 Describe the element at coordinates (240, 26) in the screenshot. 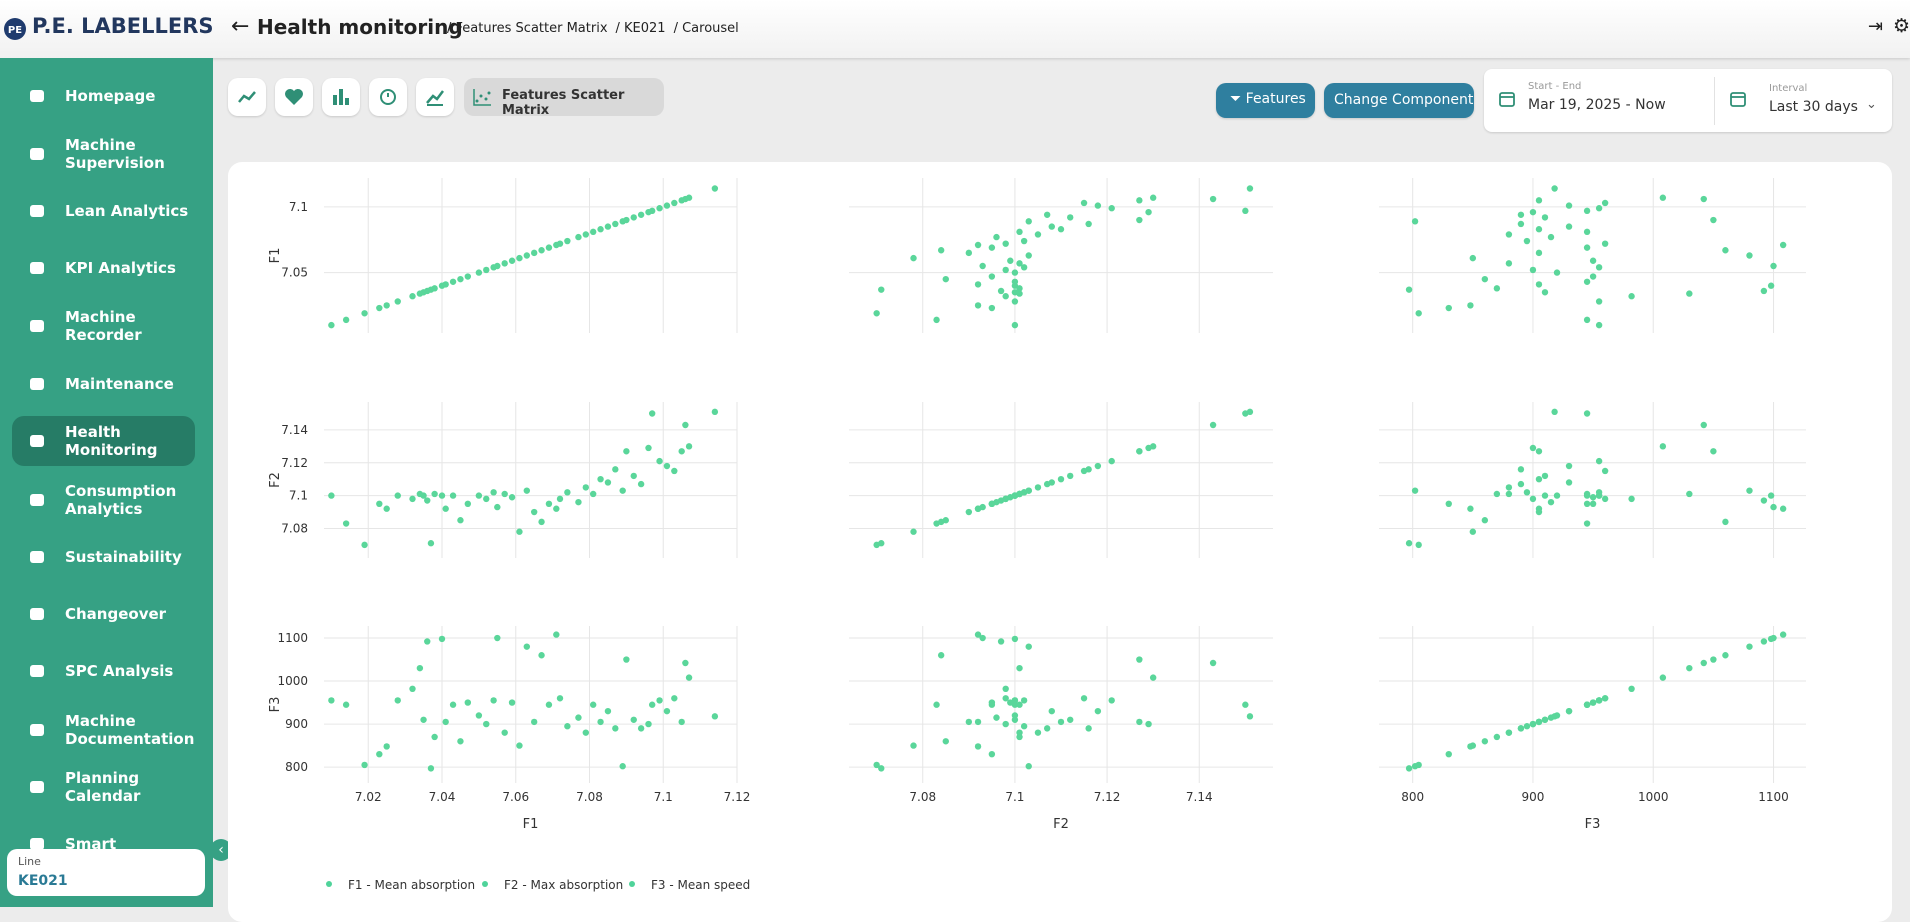

I see `back-button: ←` at that location.